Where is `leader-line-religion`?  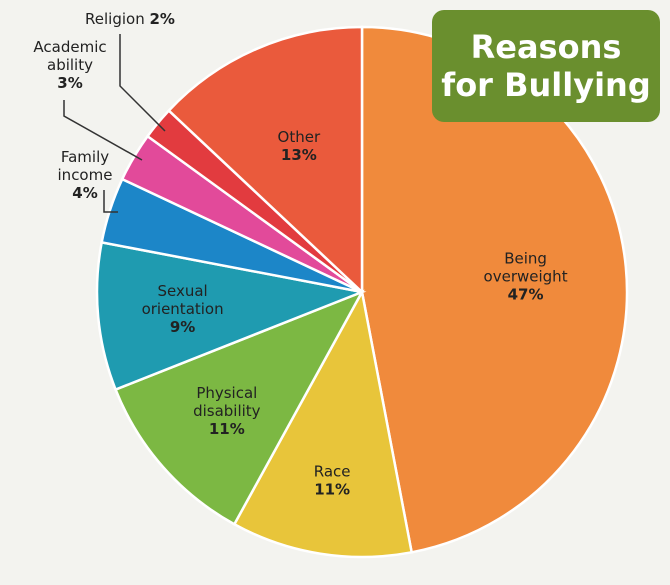
leader-line-religion is located at coordinates (142, 83).